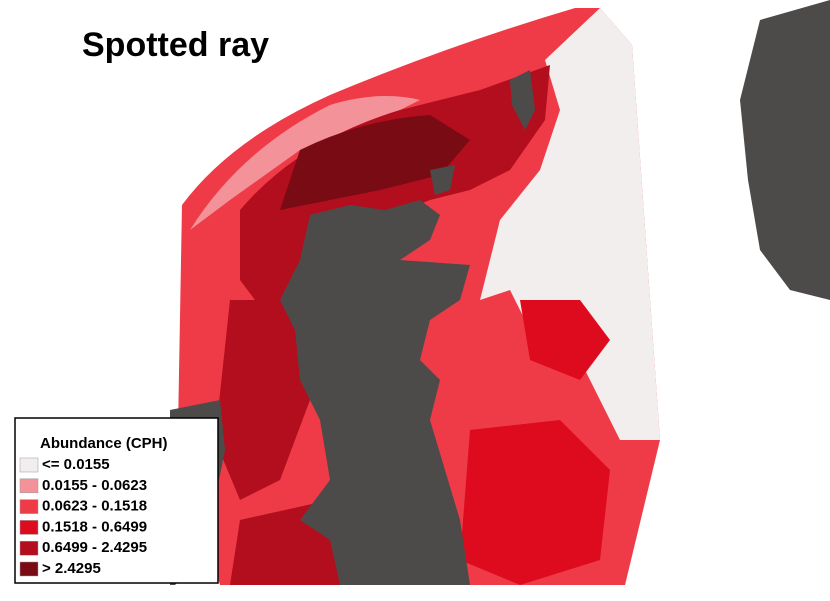 Image resolution: width=830 pixels, height=601 pixels. What do you see at coordinates (104, 443) in the screenshot?
I see `legend-title: Abundance (CPH)` at bounding box center [104, 443].